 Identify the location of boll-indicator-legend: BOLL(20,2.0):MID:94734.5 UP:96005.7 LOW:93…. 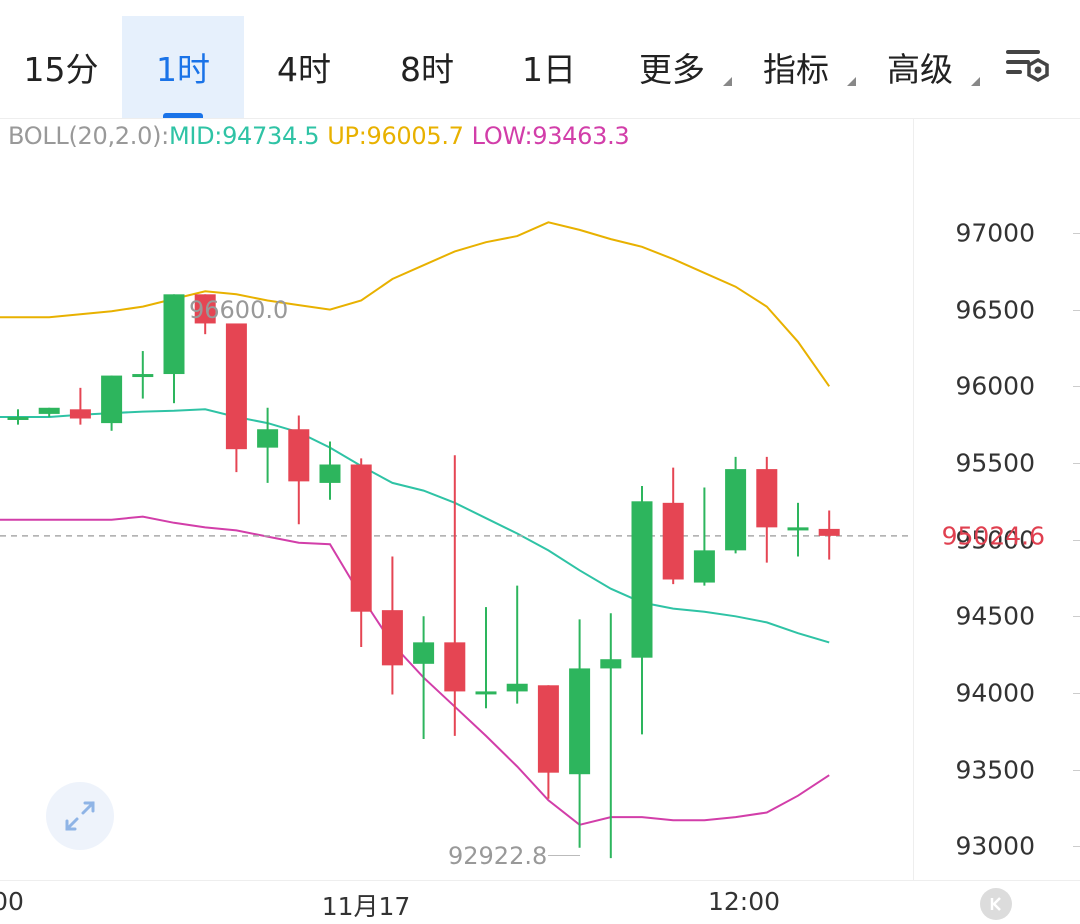
(319, 136).